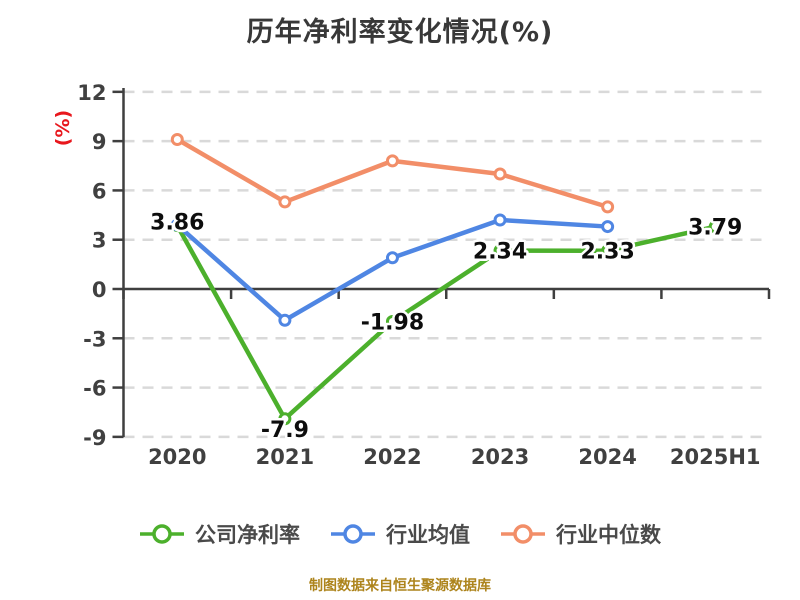  What do you see at coordinates (400, 586) in the screenshot?
I see `data-source-note: 制图数据来自恒生聚源数据库` at bounding box center [400, 586].